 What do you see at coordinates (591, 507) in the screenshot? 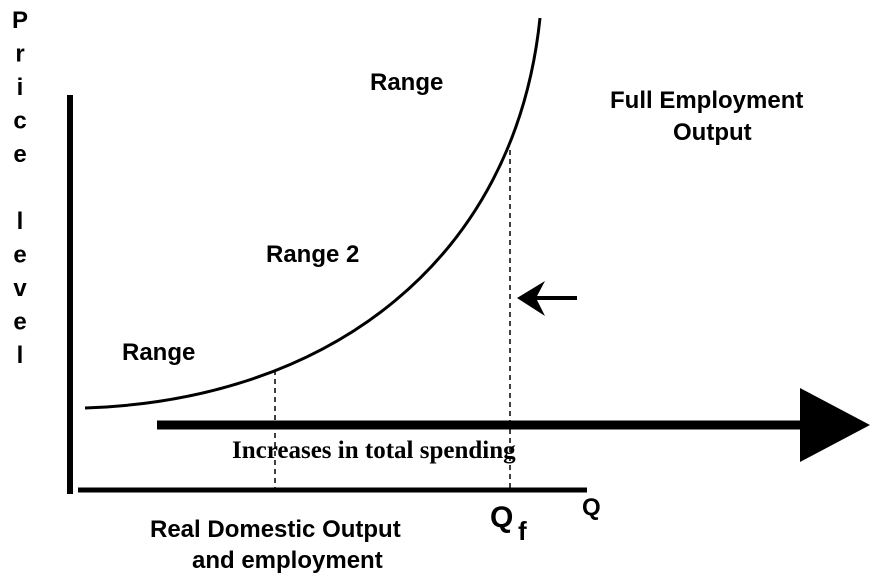
I see `x-axis-end-label: Q` at bounding box center [591, 507].